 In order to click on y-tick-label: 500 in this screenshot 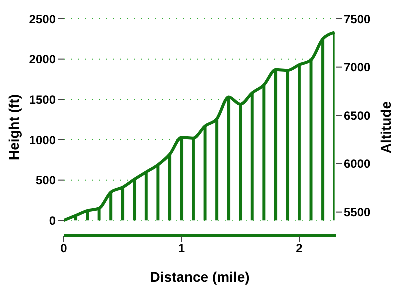, I will do `click(46, 181)`.